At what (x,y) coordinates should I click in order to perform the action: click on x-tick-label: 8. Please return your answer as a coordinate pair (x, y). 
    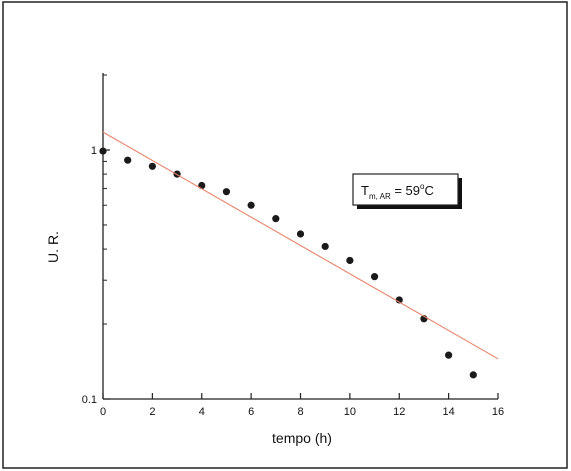
    Looking at the image, I should click on (300, 412).